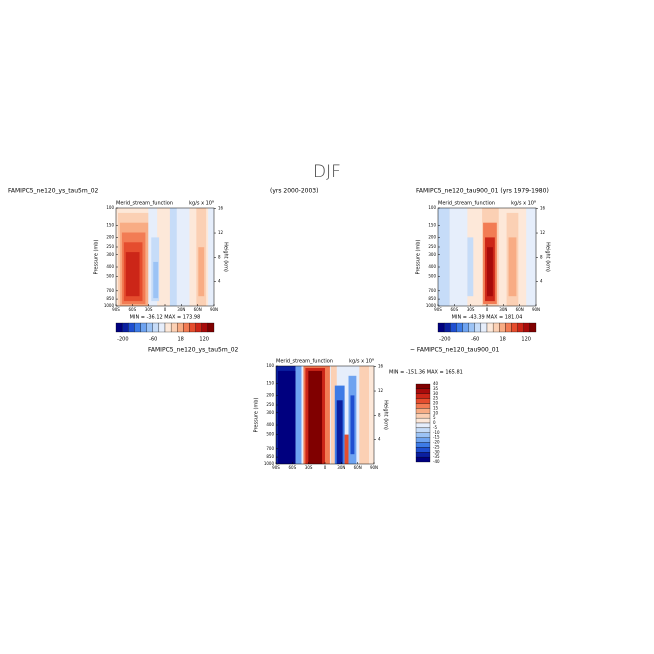 Image resolution: width=654 pixels, height=654 pixels. What do you see at coordinates (165, 318) in the screenshot?
I see `min-max: MIN = -36.12 MAX = 173.98` at bounding box center [165, 318].